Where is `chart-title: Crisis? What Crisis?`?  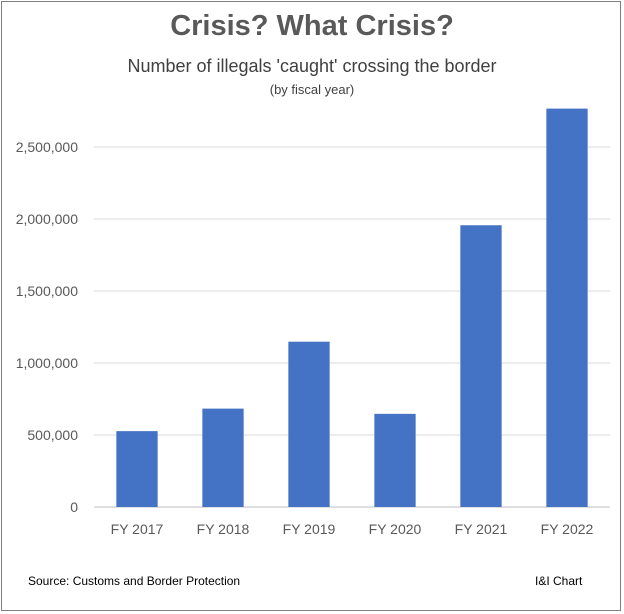
chart-title: Crisis? What Crisis? is located at coordinates (312, 26).